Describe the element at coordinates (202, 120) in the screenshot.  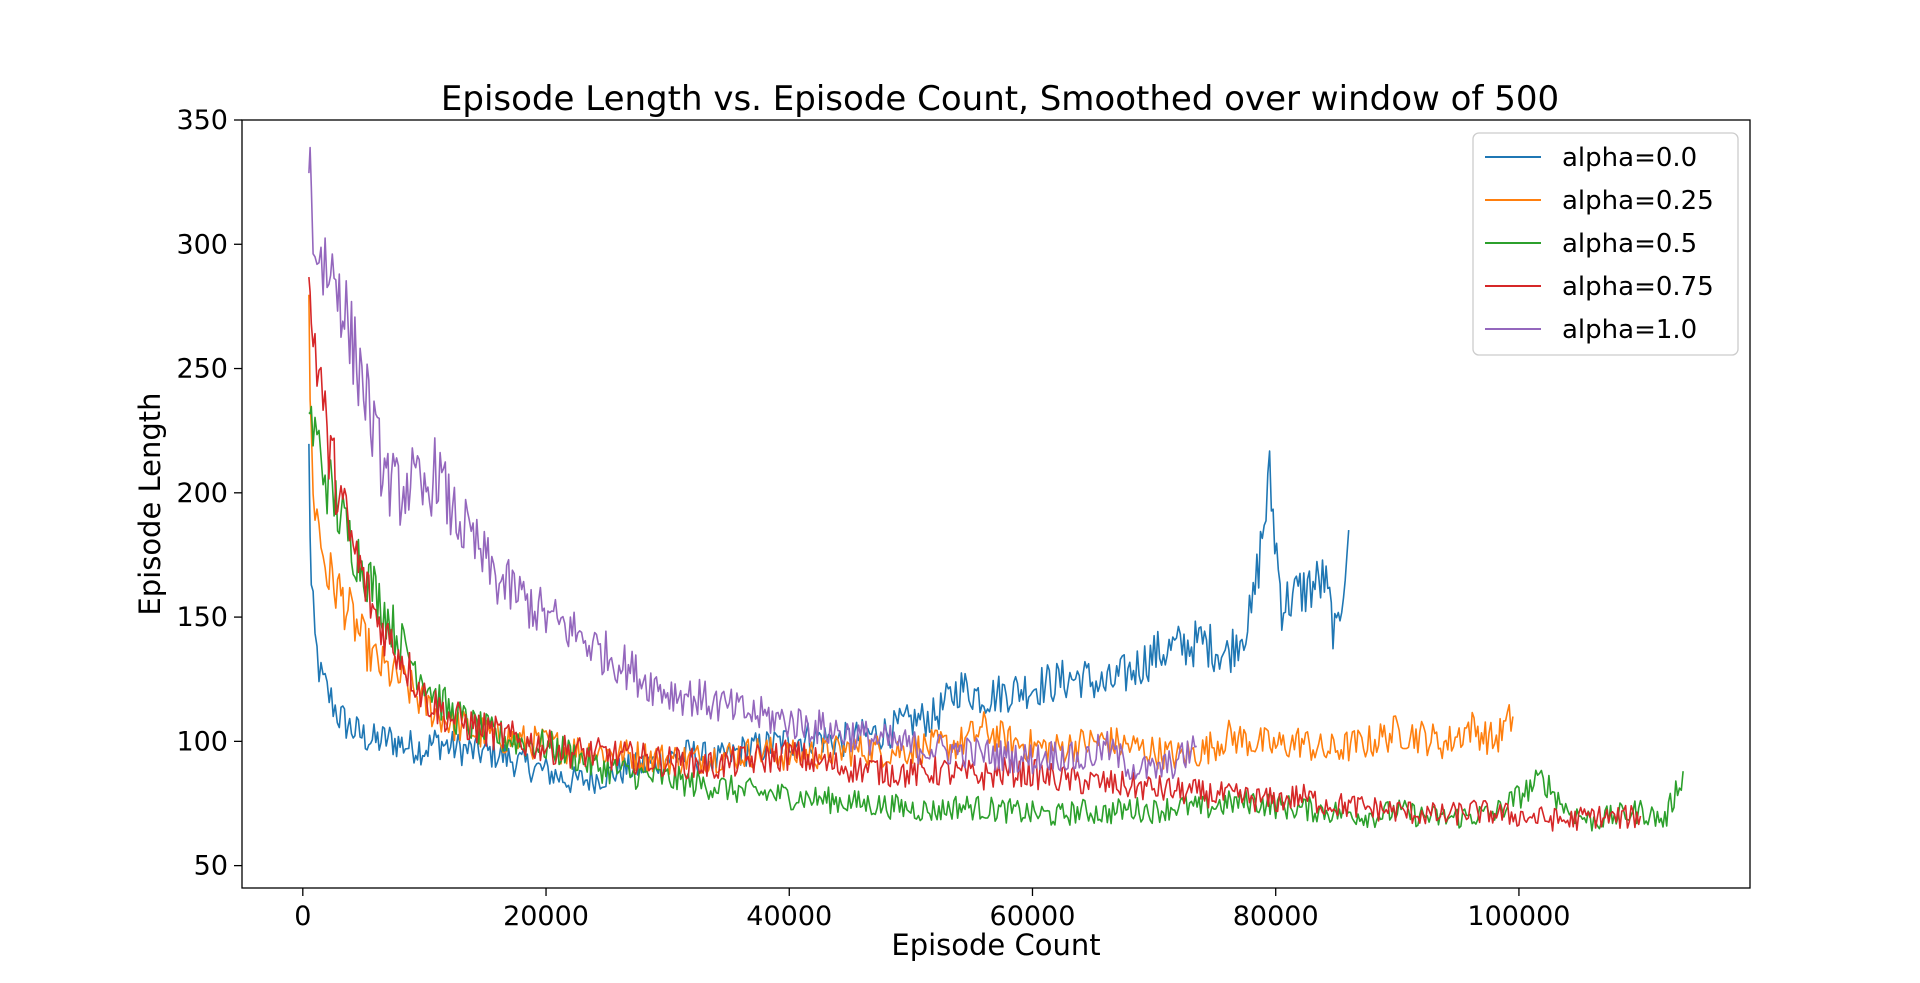
I see `y-tick-label-6: 350` at that location.